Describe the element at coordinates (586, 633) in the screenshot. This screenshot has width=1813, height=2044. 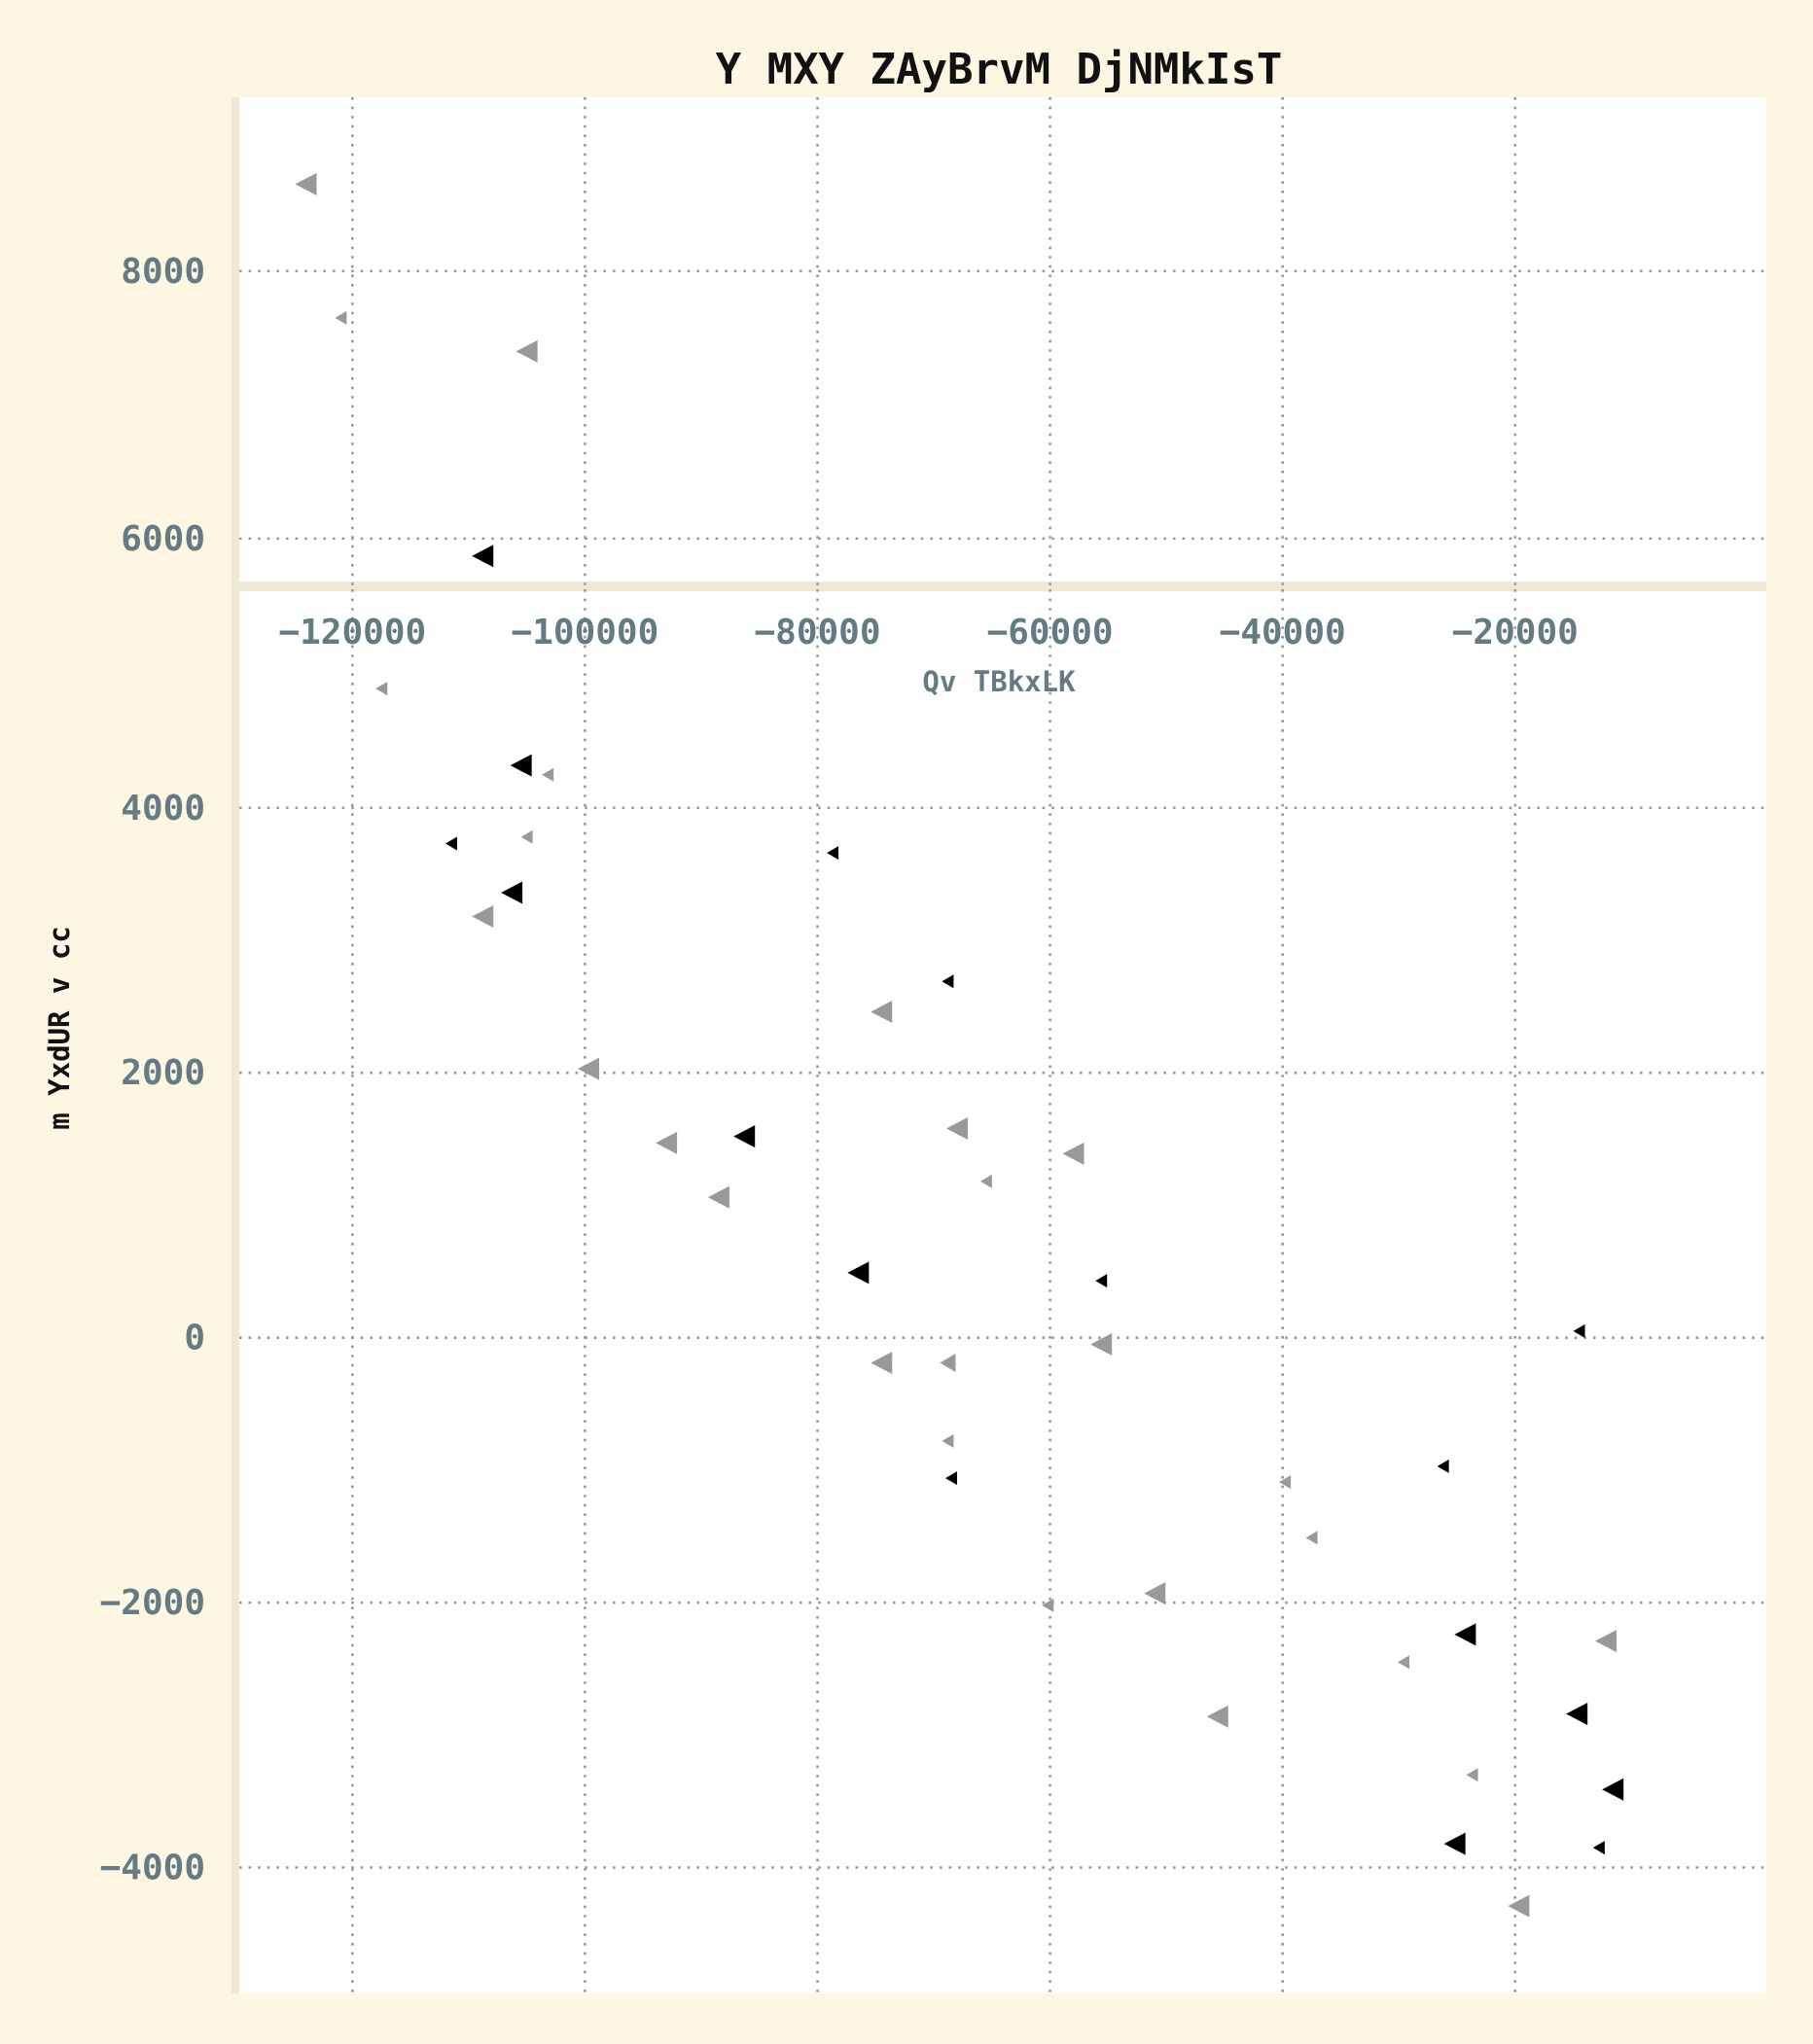
I see `x-tick-label: −100000` at that location.